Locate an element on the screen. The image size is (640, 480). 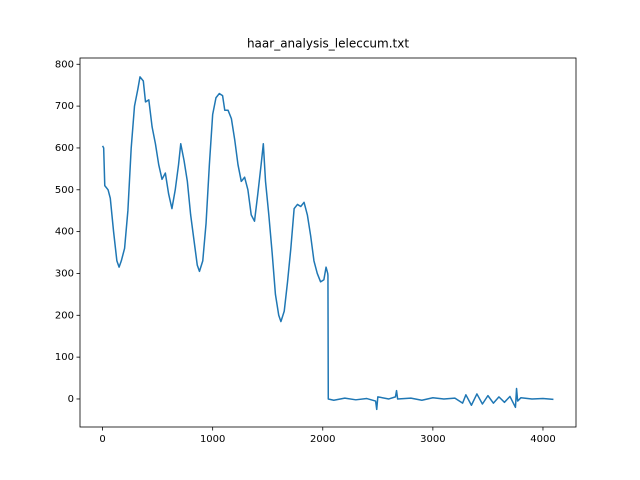
x-tick-label: 2000 is located at coordinates (322, 439).